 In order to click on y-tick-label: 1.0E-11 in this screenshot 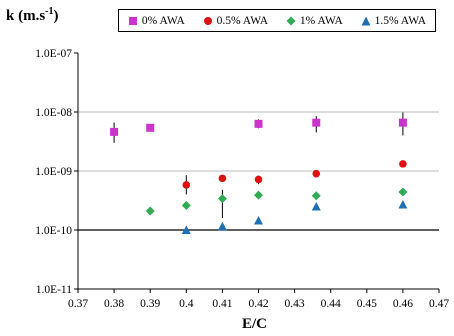, I will do `click(54, 290)`.